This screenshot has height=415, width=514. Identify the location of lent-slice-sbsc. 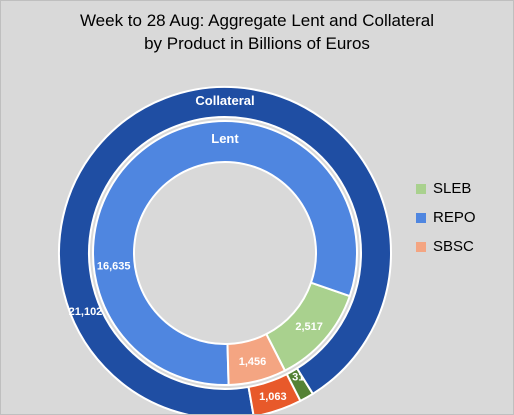
(256, 359).